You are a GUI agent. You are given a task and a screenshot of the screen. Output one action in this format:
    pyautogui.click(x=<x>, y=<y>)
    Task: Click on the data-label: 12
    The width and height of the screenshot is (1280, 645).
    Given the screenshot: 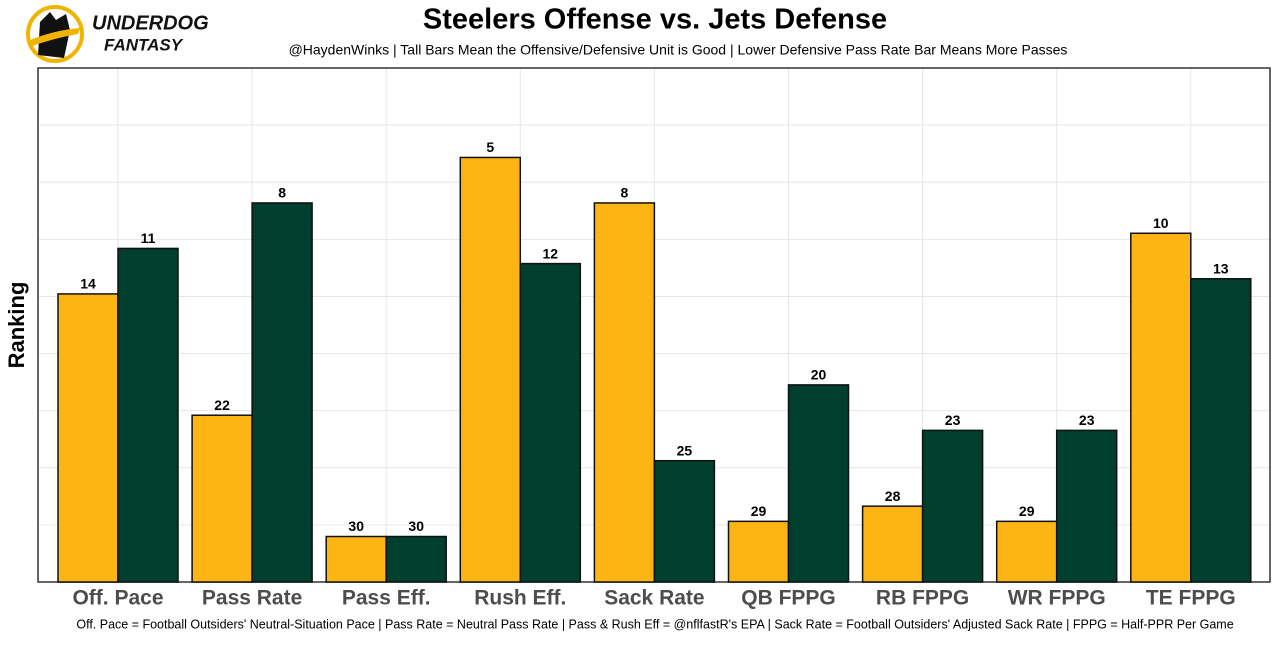 What is the action you would take?
    pyautogui.click(x=551, y=253)
    